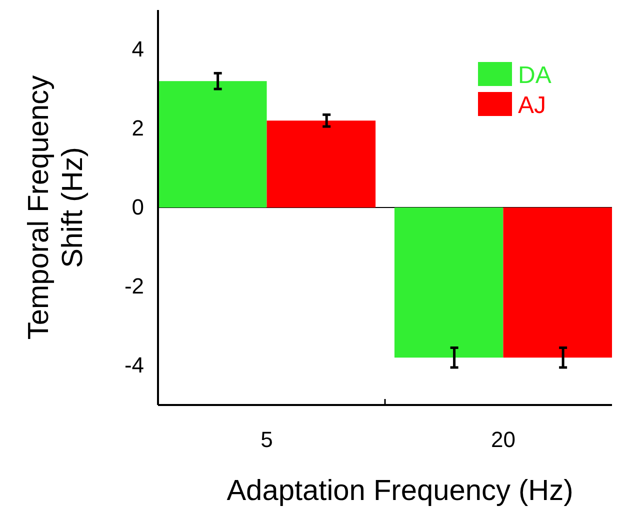 Image resolution: width=624 pixels, height=513 pixels. I want to click on legend-label: AJ, so click(532, 105).